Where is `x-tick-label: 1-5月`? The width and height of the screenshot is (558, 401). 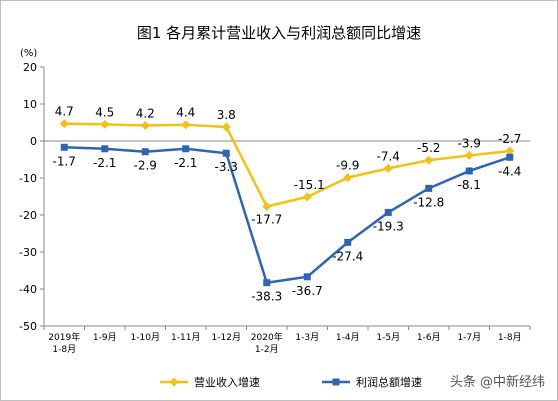 x-tick-label: 1-5月 is located at coordinates (388, 337).